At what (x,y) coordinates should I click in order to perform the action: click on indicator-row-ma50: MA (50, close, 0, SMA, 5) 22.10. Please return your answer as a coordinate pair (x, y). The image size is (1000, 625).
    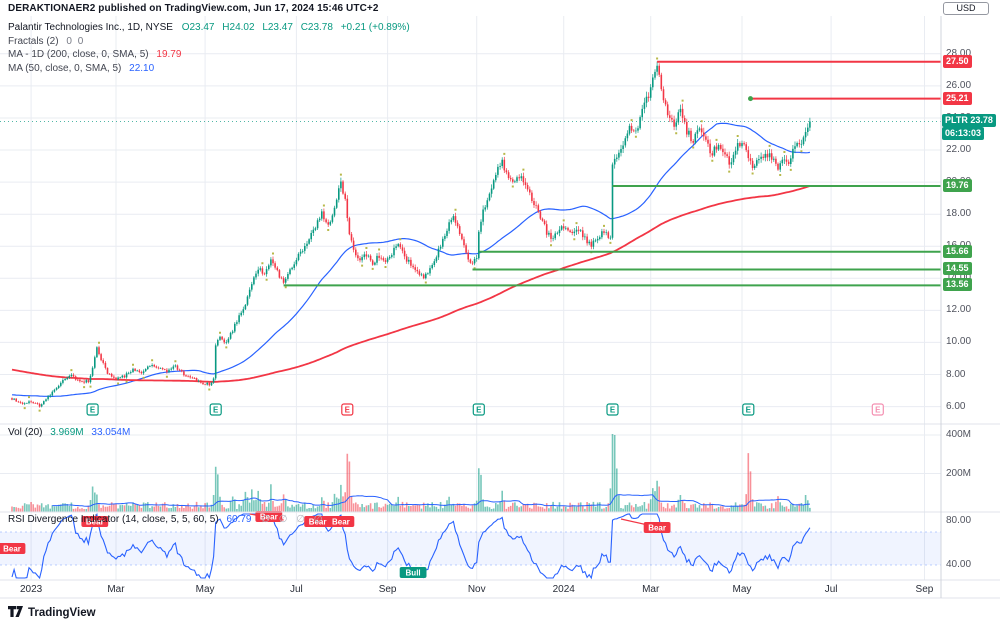
    Looking at the image, I should click on (211, 69).